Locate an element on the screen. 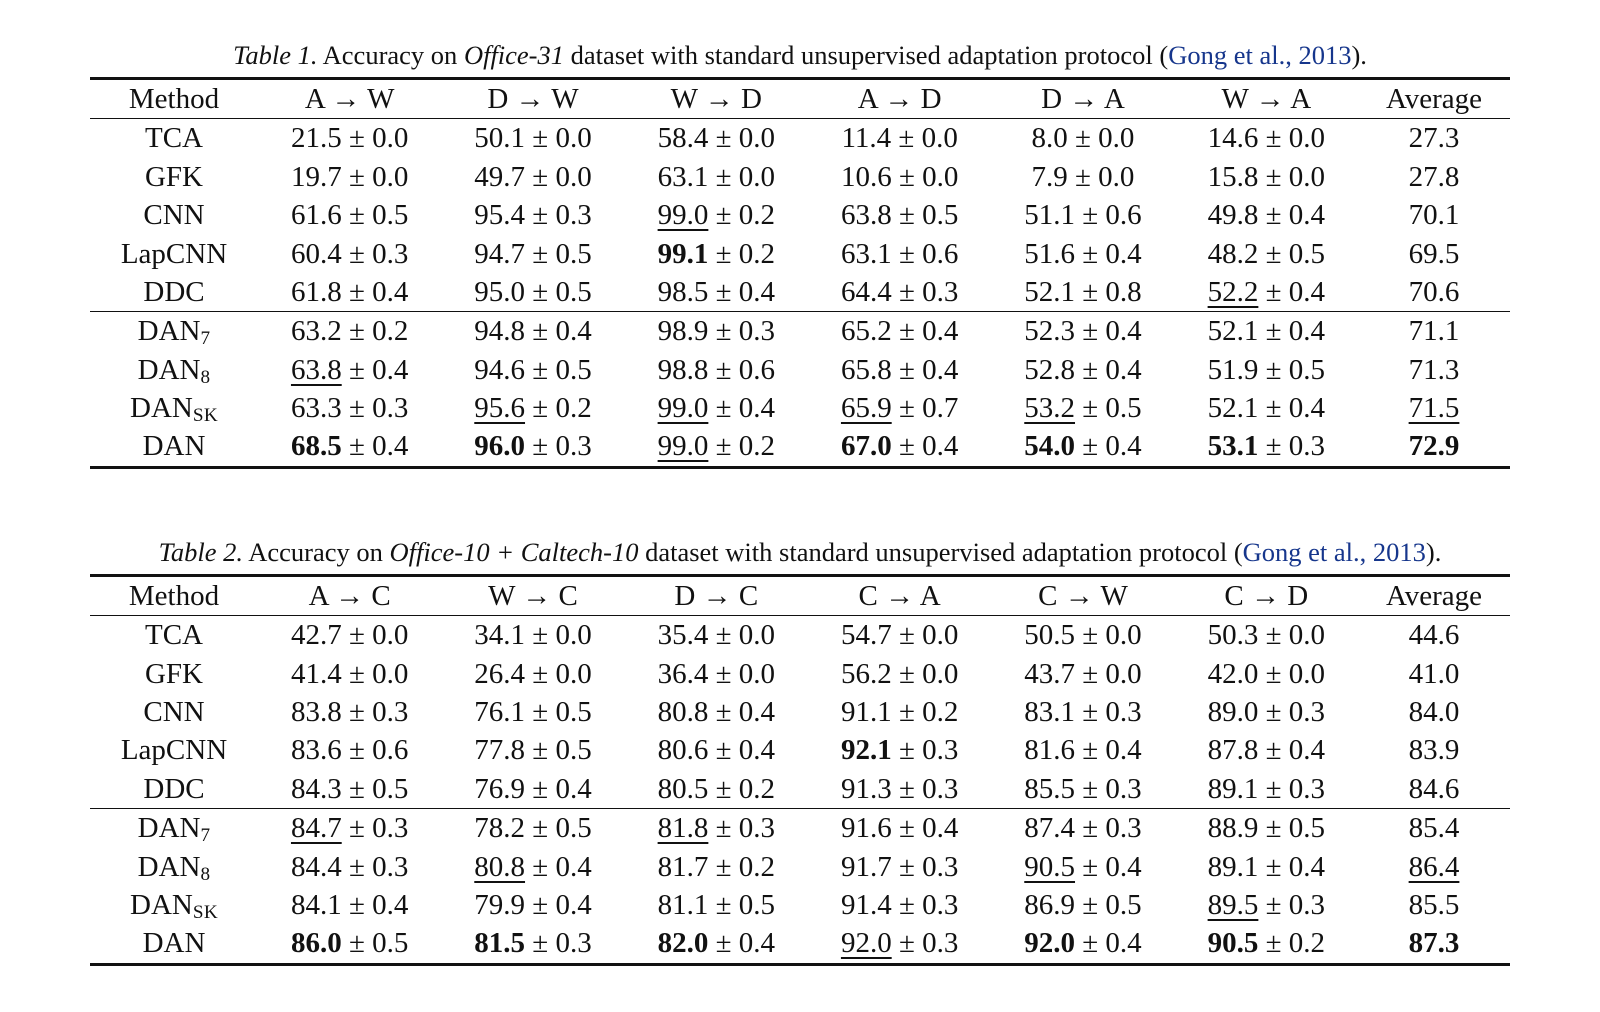  method-name: LapCNN is located at coordinates (174, 253).